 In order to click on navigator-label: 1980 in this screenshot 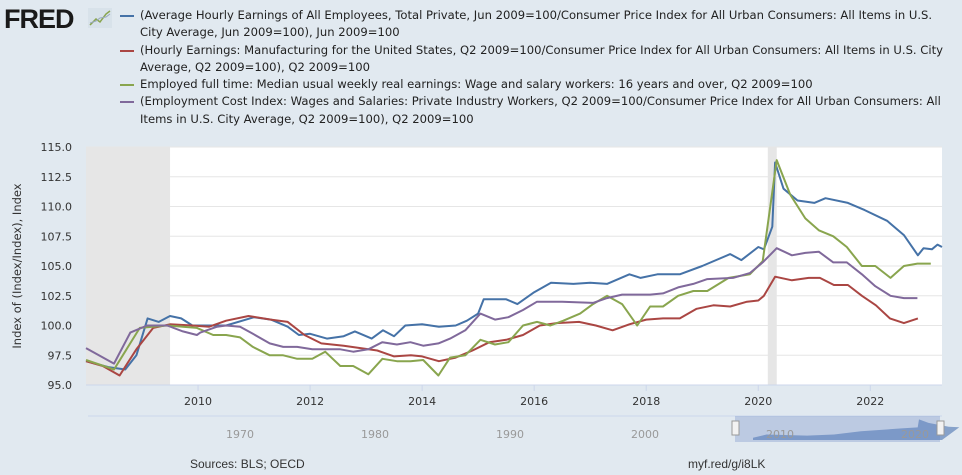, I will do `click(375, 434)`.